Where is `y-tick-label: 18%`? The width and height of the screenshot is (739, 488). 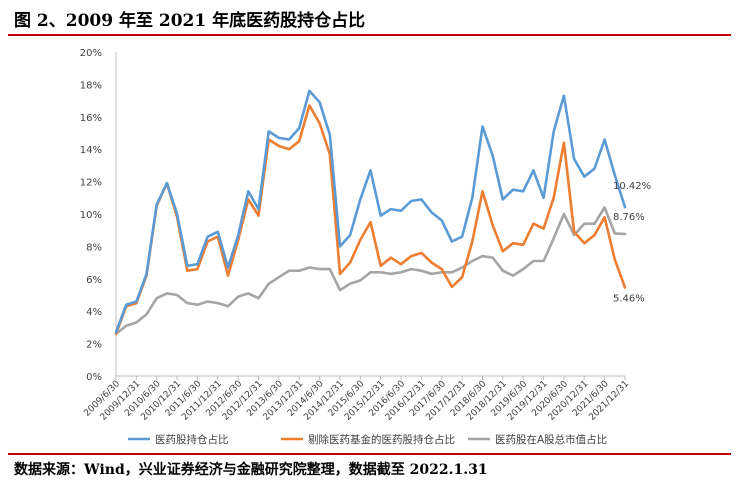 y-tick-label: 18% is located at coordinates (91, 85).